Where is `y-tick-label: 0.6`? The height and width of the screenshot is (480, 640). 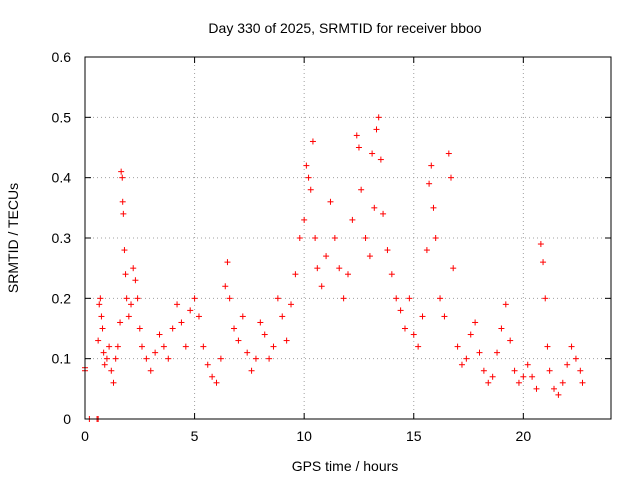 y-tick-label: 0.6 is located at coordinates (62, 57).